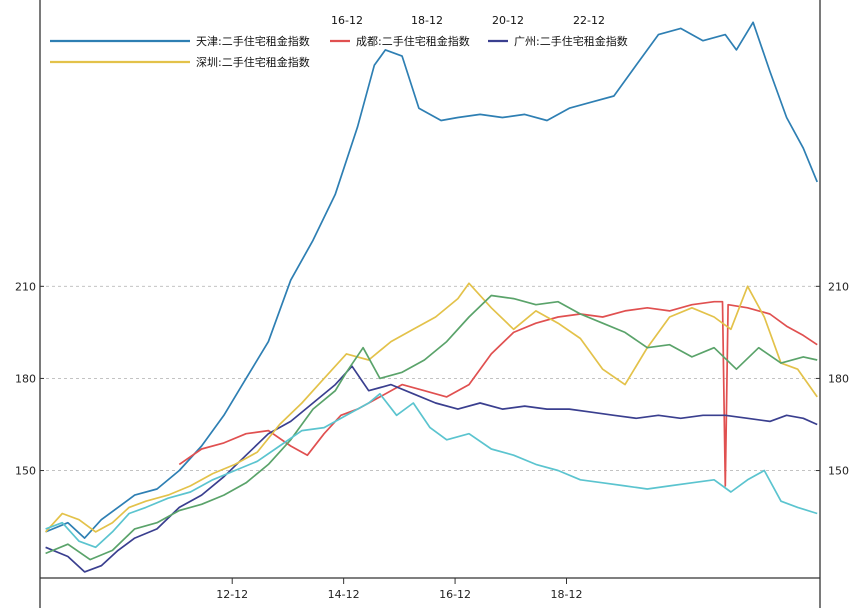 The image size is (862, 614). Describe the element at coordinates (589, 20) in the screenshot. I see `top-x-tick-label: 22-12` at that location.